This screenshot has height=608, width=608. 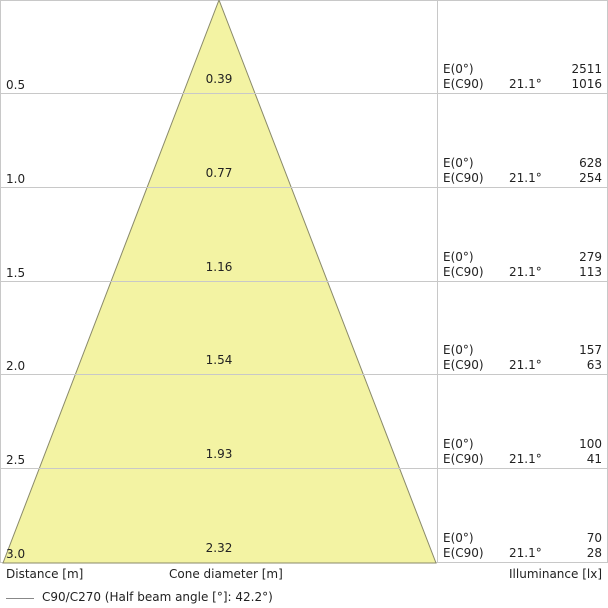 What do you see at coordinates (590, 350) in the screenshot?
I see `e0-value: 157` at bounding box center [590, 350].